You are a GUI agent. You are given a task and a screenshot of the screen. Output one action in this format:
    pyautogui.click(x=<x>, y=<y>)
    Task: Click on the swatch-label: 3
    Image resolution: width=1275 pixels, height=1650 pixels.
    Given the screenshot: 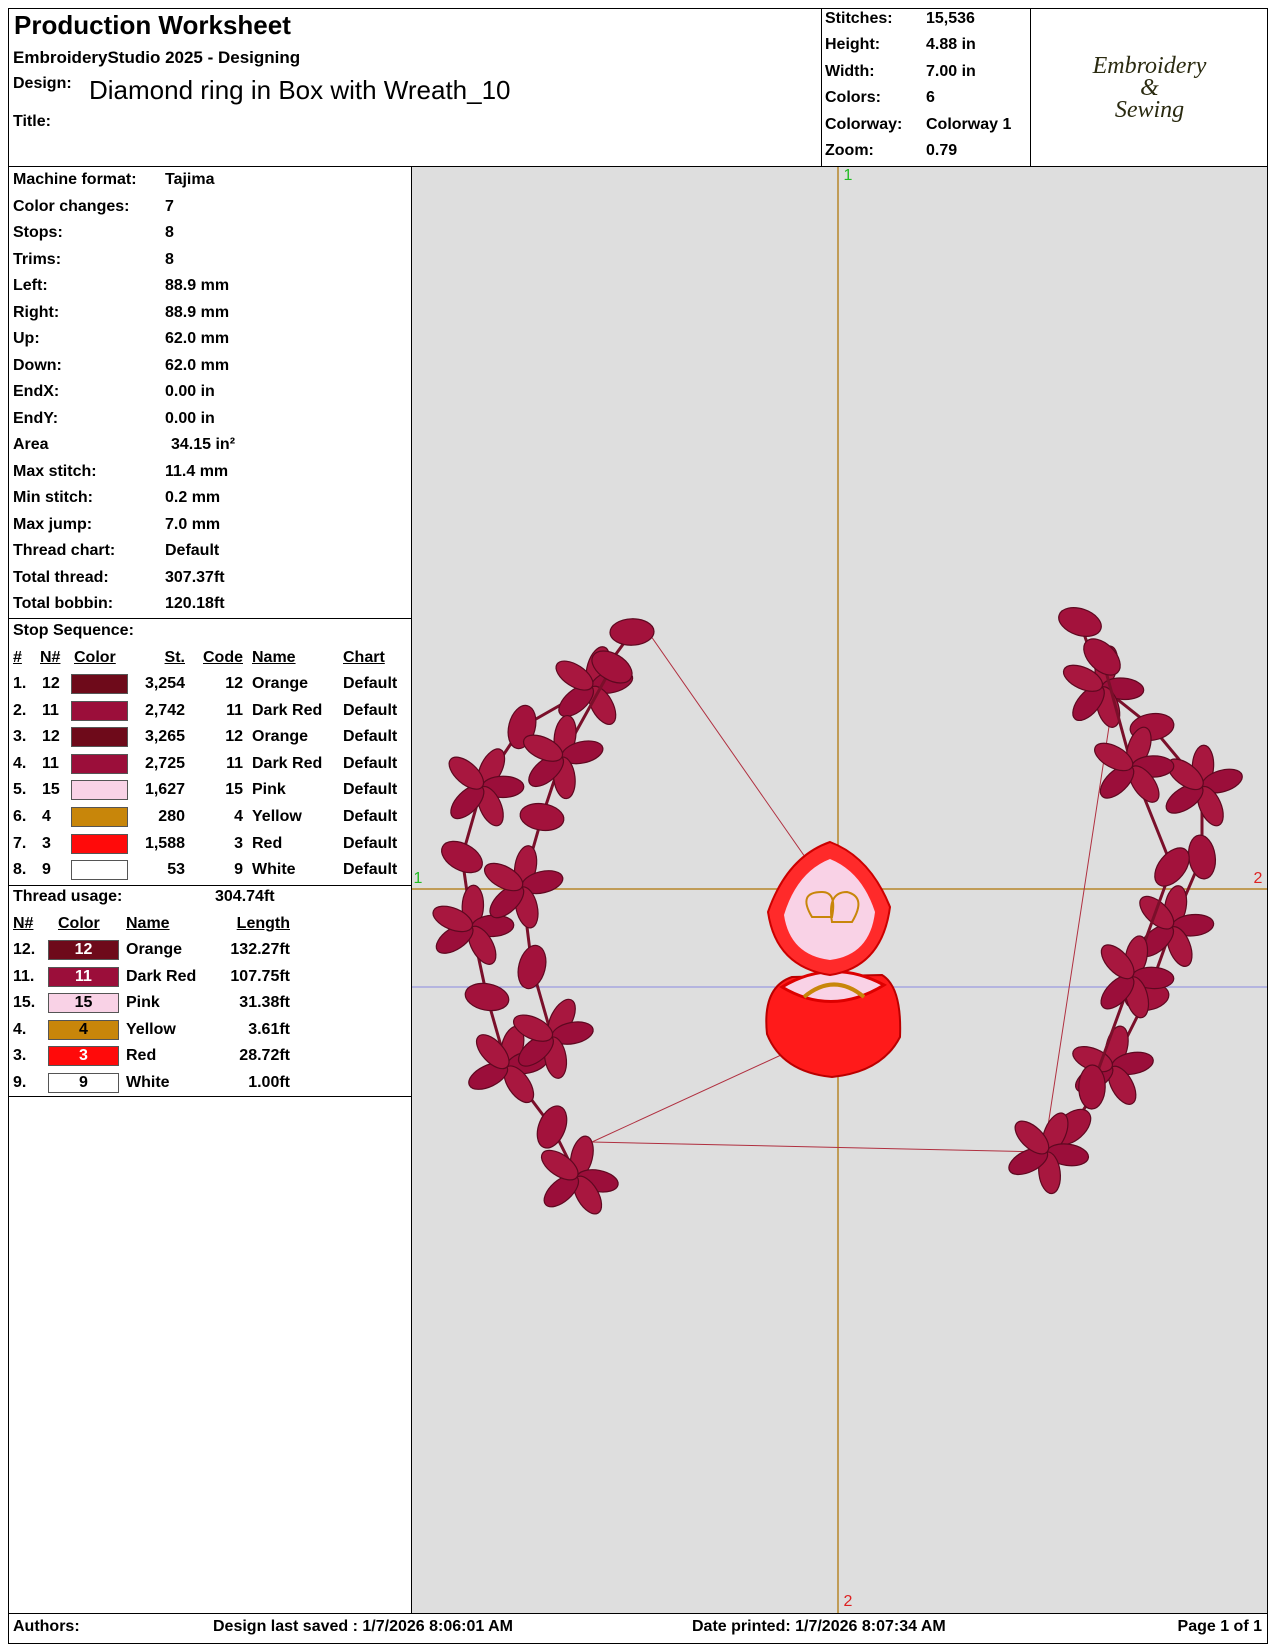 What is the action you would take?
    pyautogui.click(x=83, y=1056)
    